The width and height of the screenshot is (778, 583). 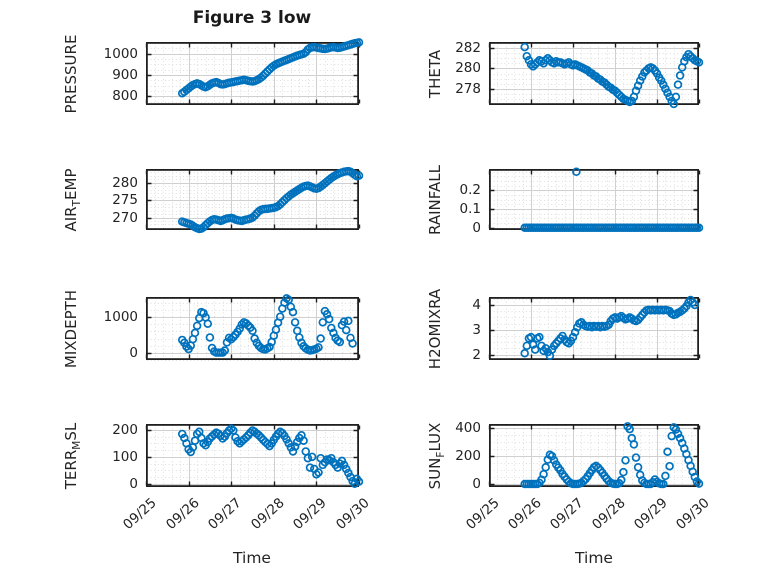 What do you see at coordinates (125, 200) in the screenshot?
I see `y-tick-label-air_temp: 275` at bounding box center [125, 200].